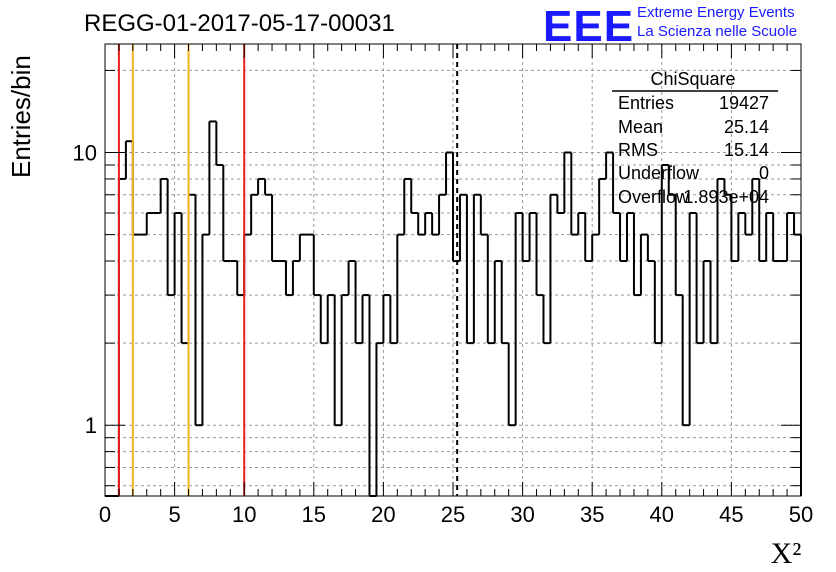 The height and width of the screenshot is (572, 836). What do you see at coordinates (744, 103) in the screenshot?
I see `stats-value-entries: 19427` at bounding box center [744, 103].